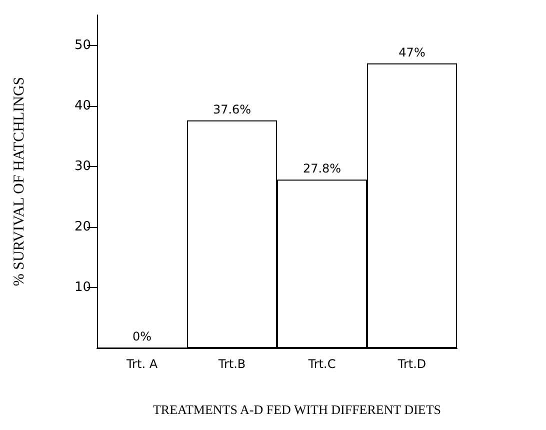  What do you see at coordinates (20, 181) in the screenshot?
I see `y-axis-title: % SURVIVAL OF HATCHLINGS` at bounding box center [20, 181].